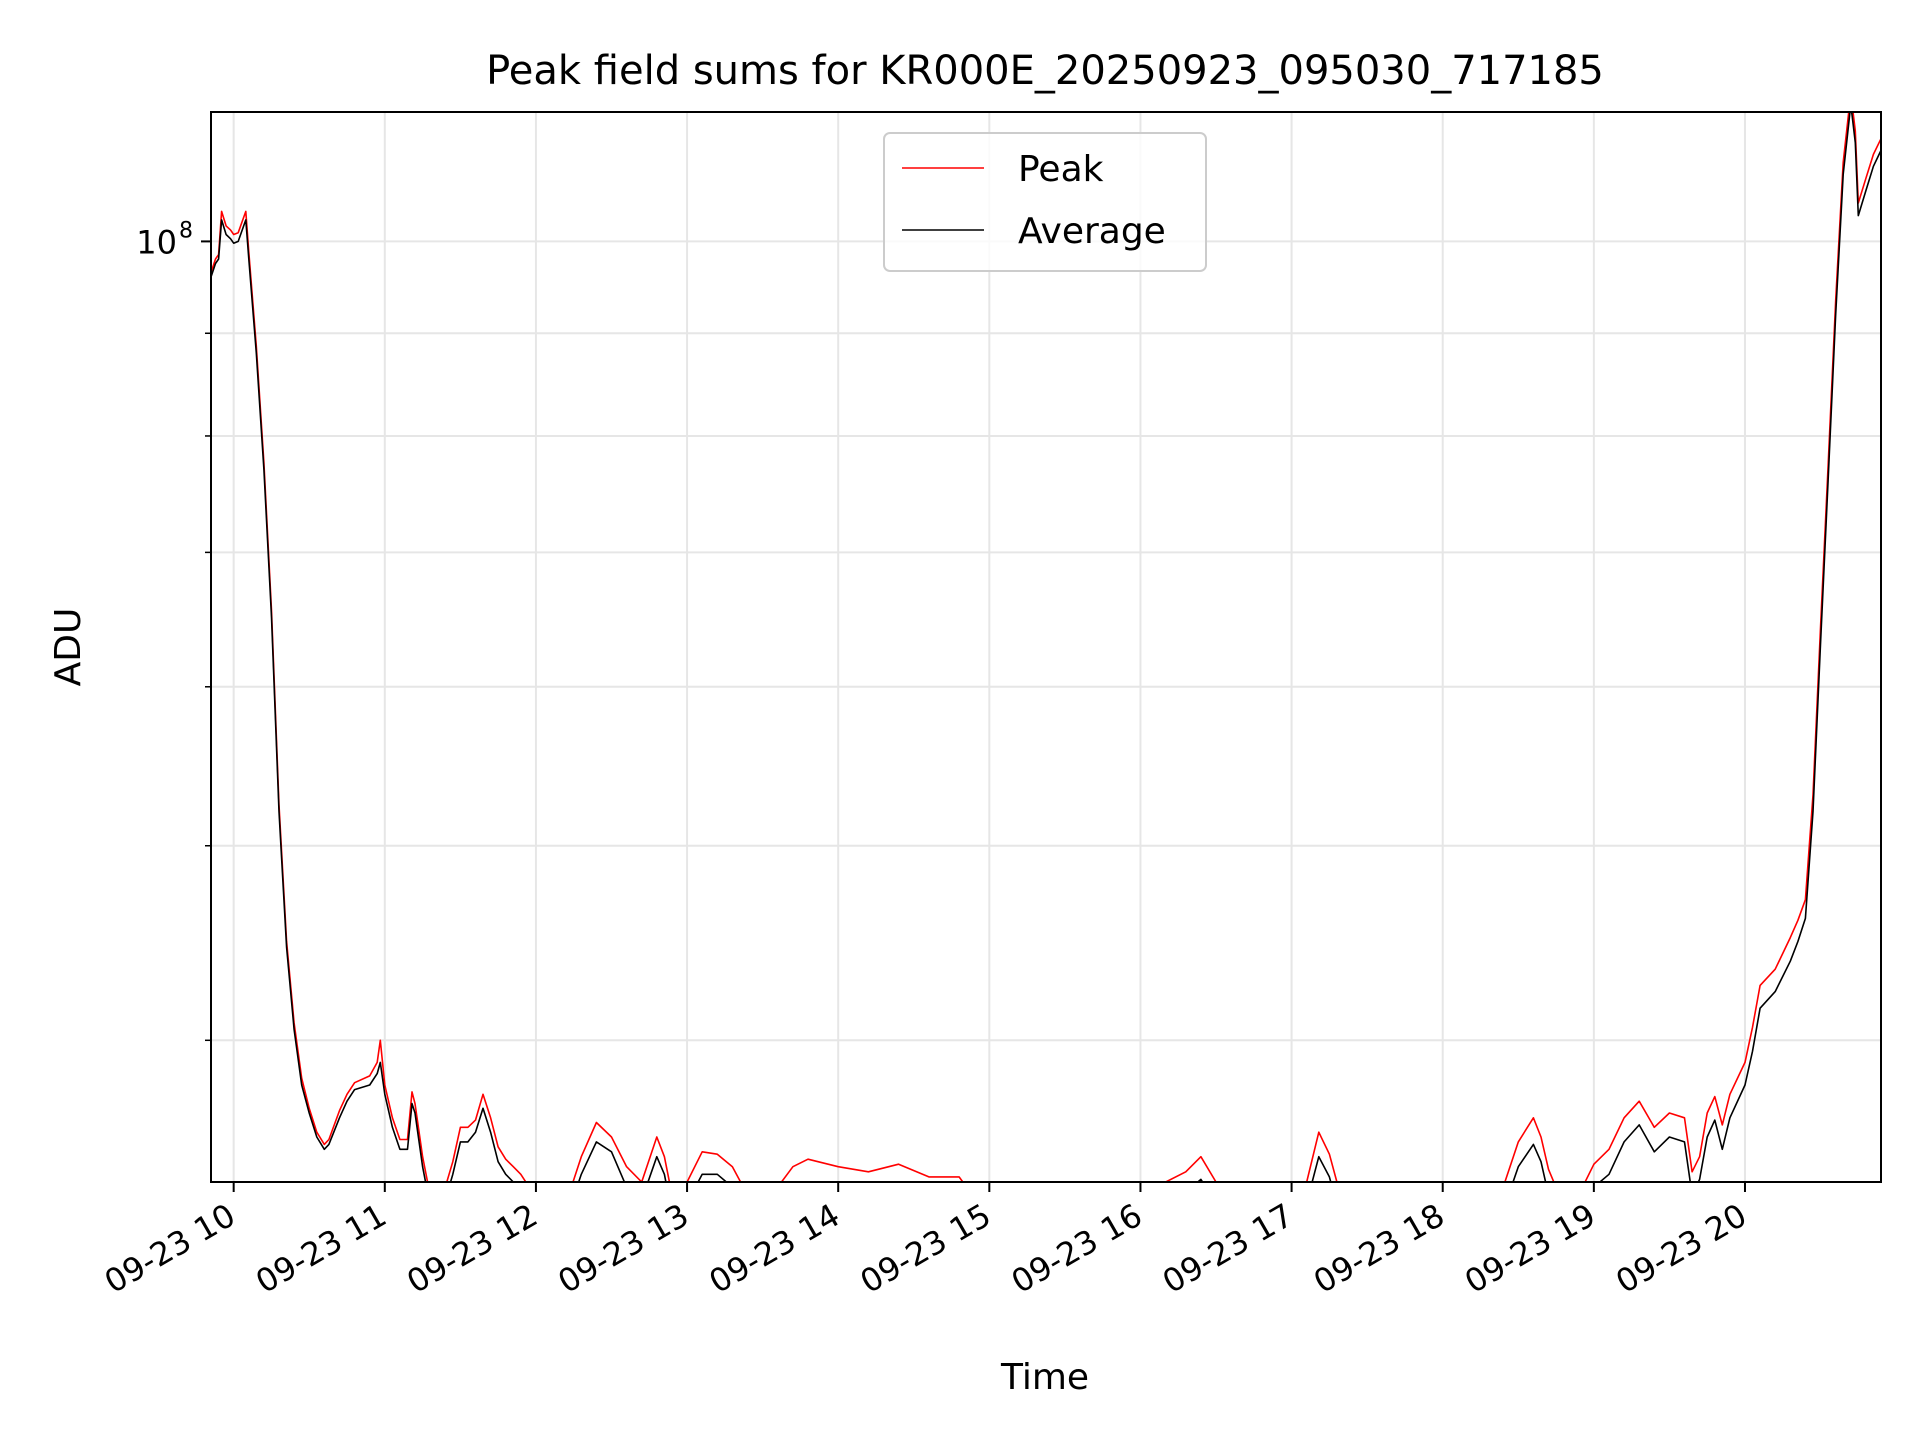 The height and width of the screenshot is (1440, 1920). Describe the element at coordinates (156, 242) in the screenshot. I see `y-tick-label: 10` at that location.